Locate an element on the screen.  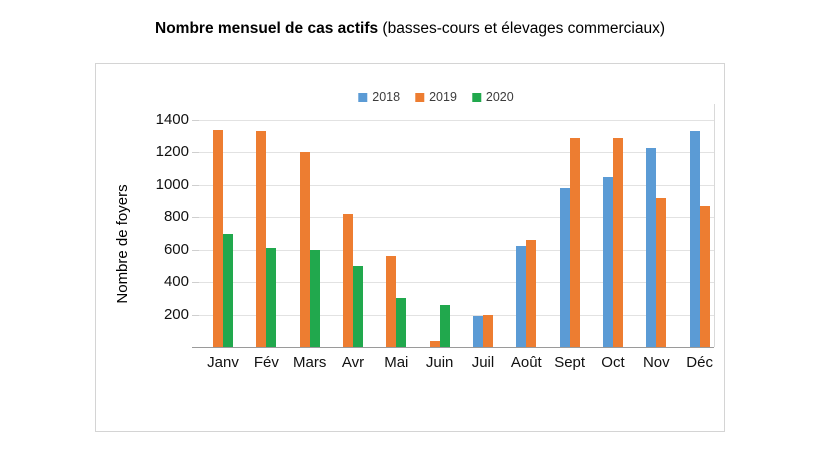
bar-2019-Déc is located at coordinates (704, 276).